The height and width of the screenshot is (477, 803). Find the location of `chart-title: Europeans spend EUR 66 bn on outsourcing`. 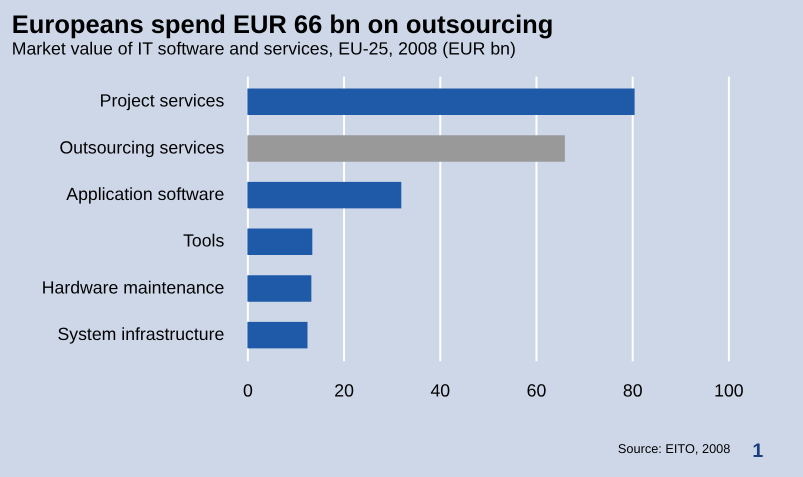

chart-title: Europeans spend EUR 66 bn on outsourcing is located at coordinates (283, 24).